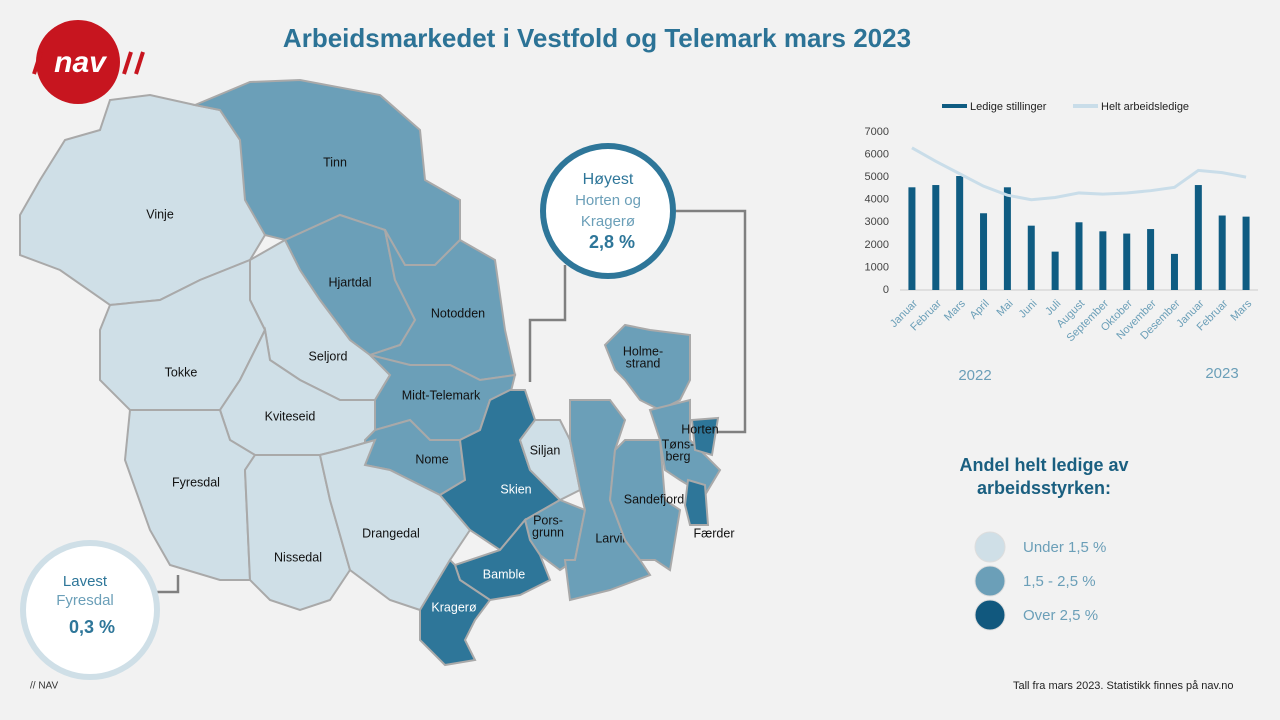  I want to click on region-label: Holme-, so click(643, 351).